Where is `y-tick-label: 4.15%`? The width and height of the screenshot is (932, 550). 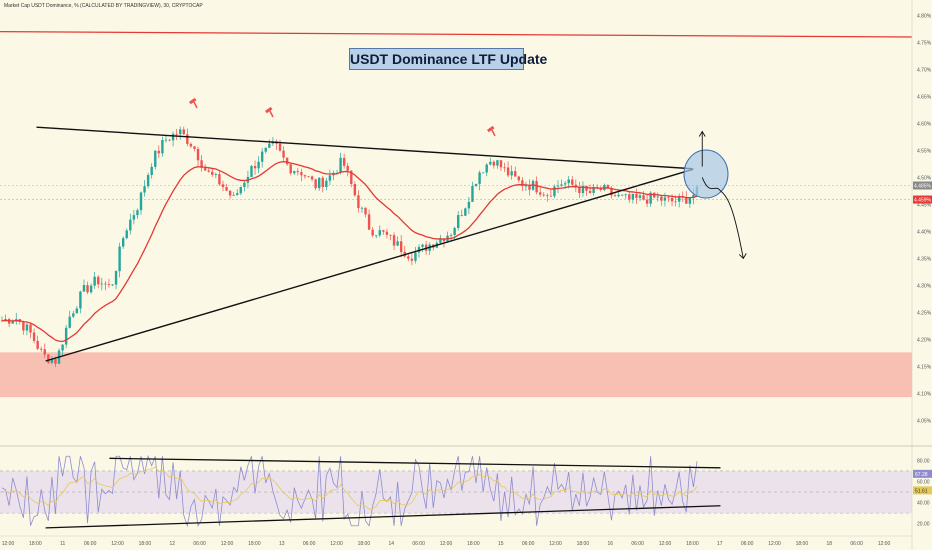 y-tick-label: 4.15% is located at coordinates (924, 367).